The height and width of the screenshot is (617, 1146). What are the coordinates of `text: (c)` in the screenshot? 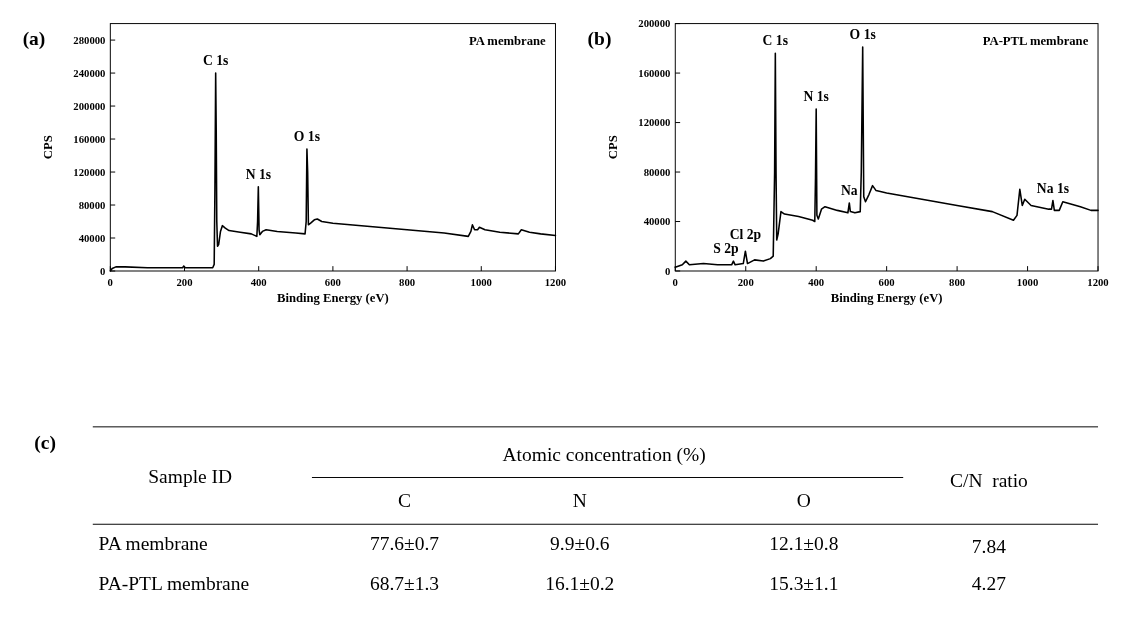 It's located at (45, 443).